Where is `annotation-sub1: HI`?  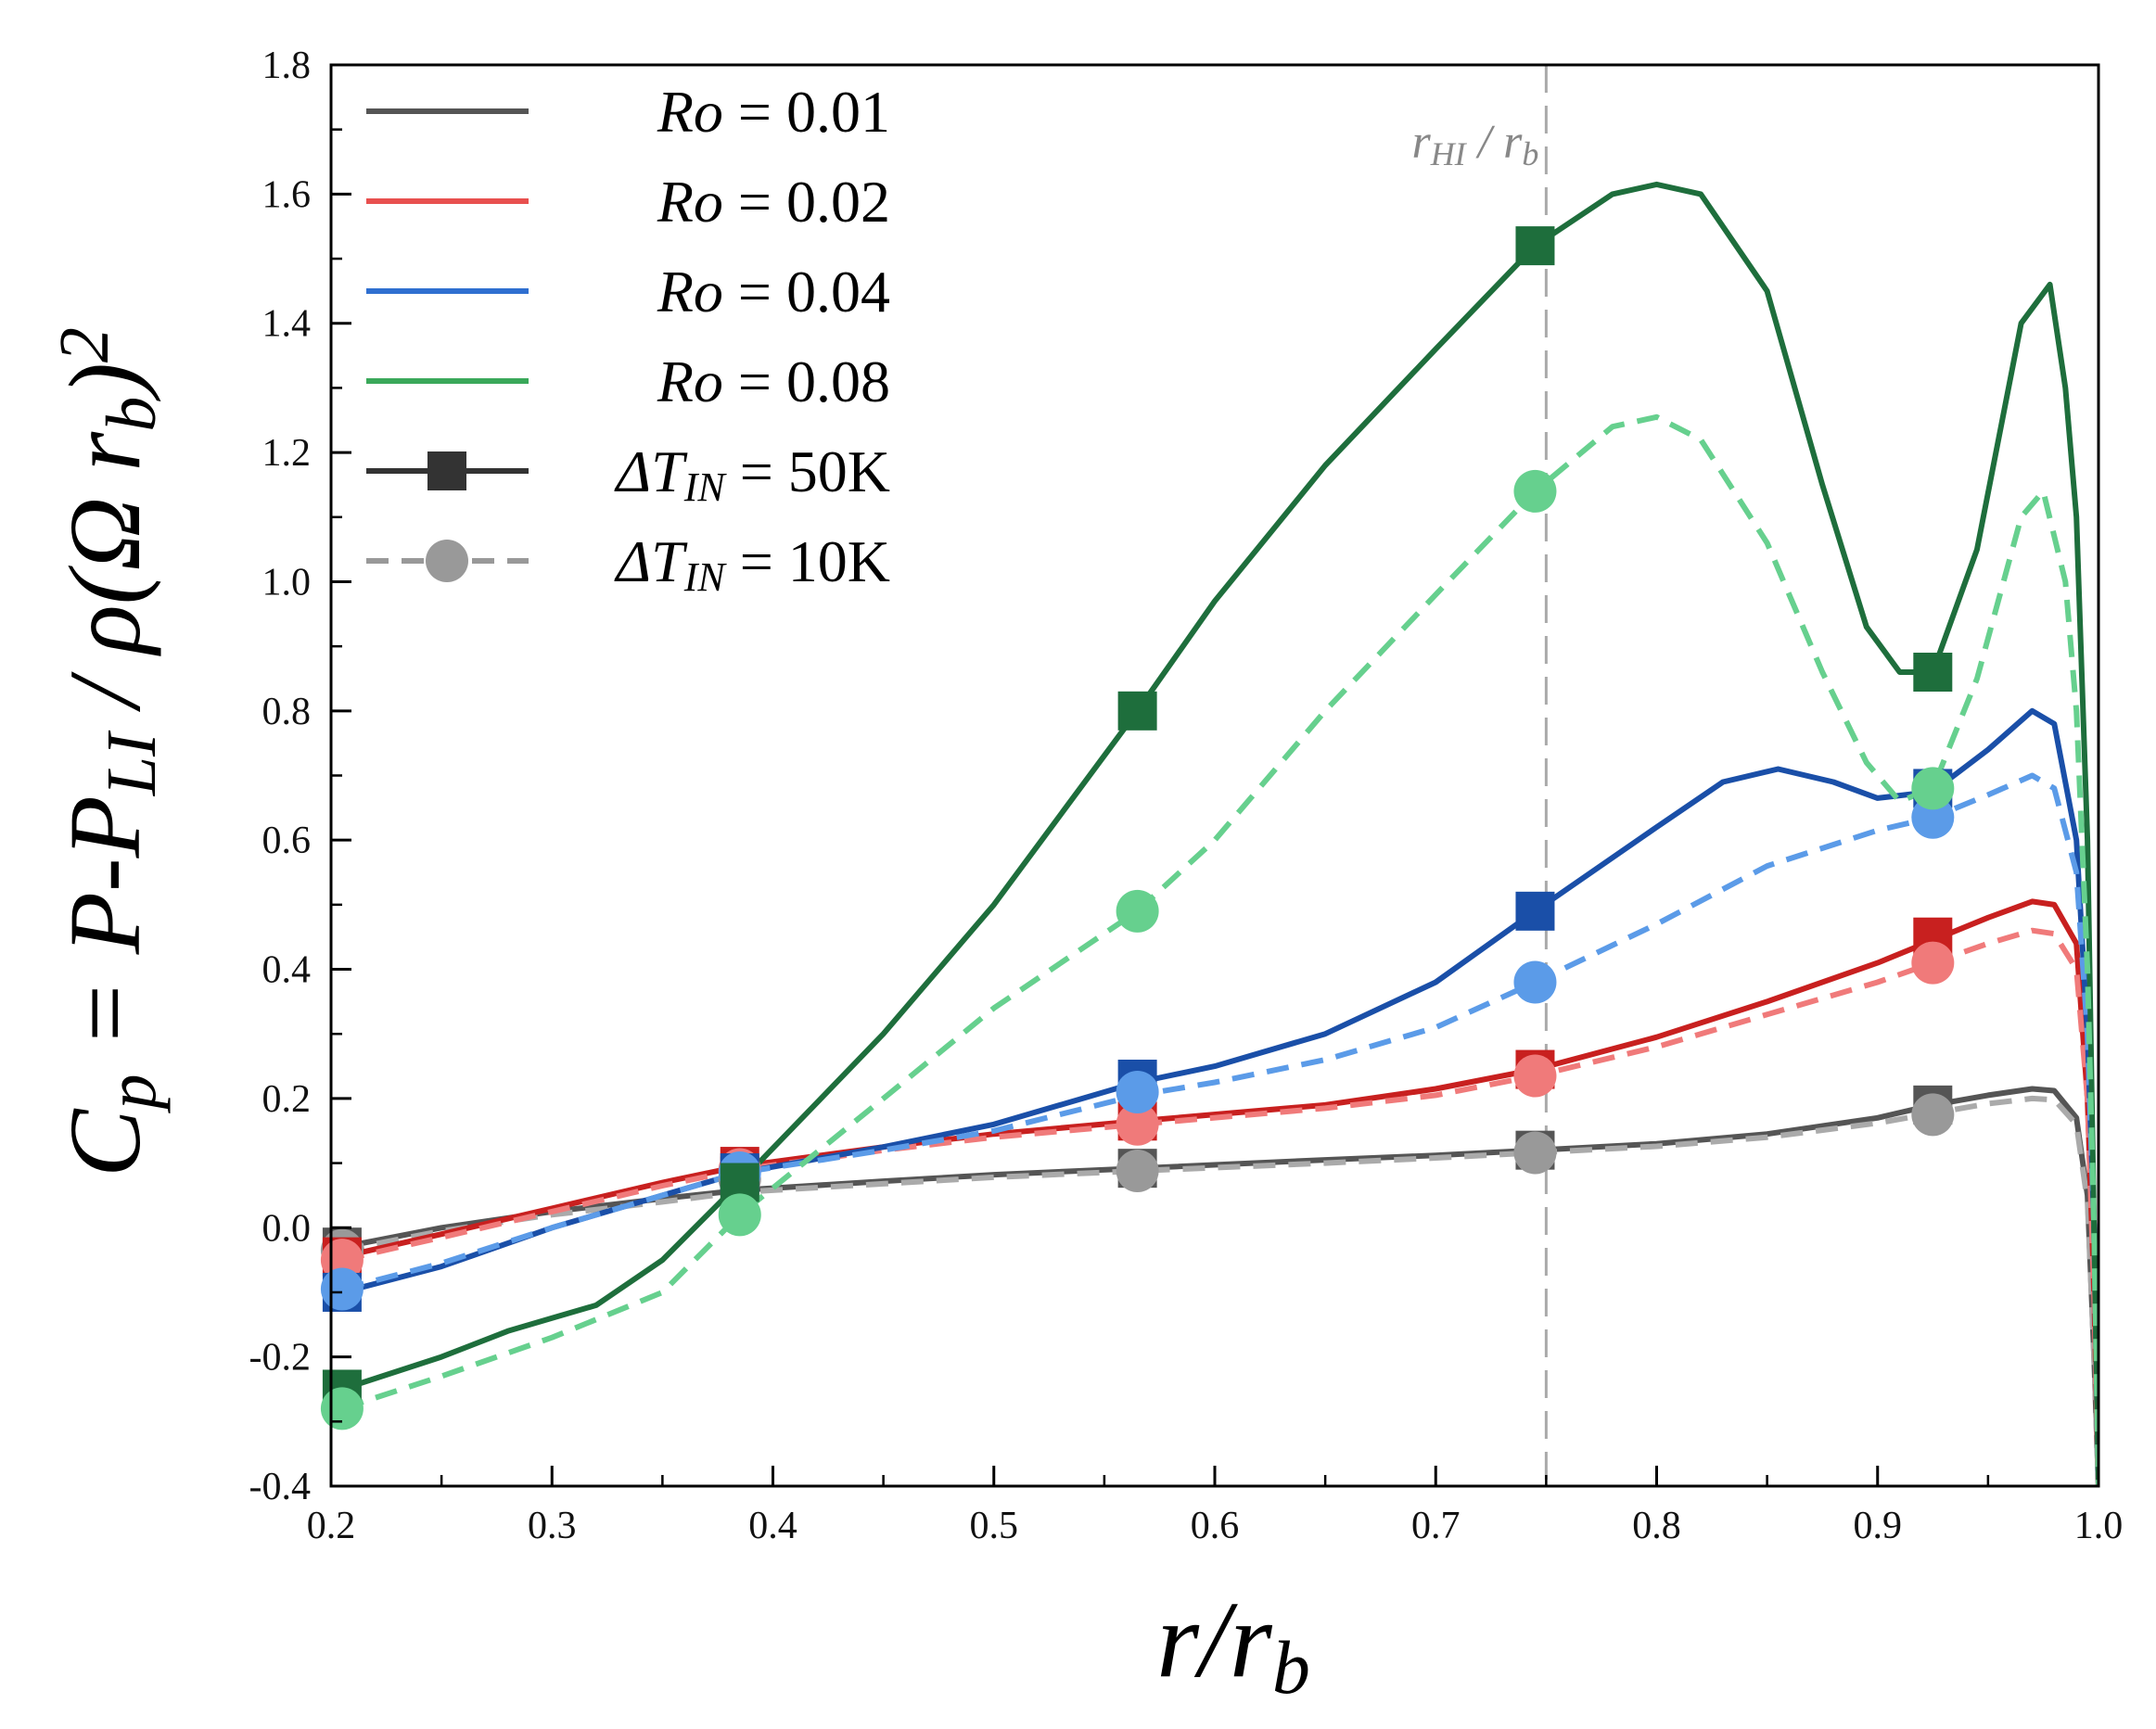
annotation-sub1: HI is located at coordinates (1449, 153).